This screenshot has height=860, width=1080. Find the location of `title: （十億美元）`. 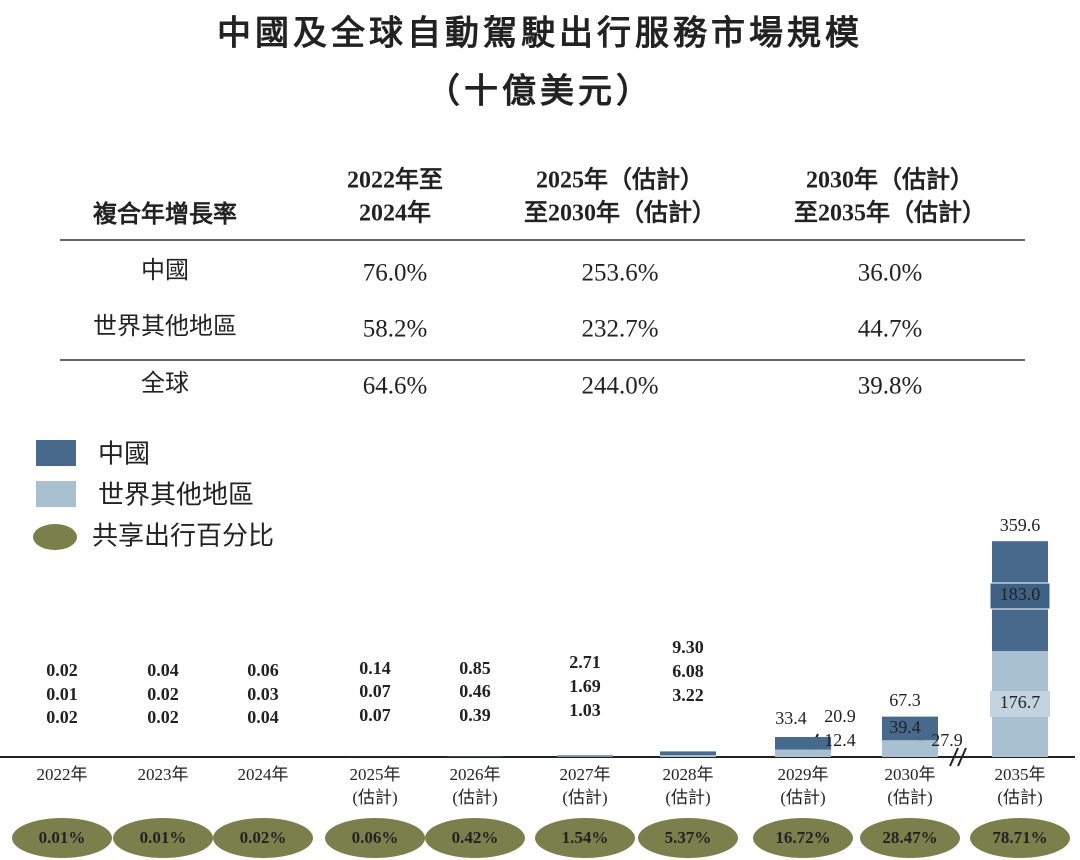

title: （十億美元） is located at coordinates (540, 92).